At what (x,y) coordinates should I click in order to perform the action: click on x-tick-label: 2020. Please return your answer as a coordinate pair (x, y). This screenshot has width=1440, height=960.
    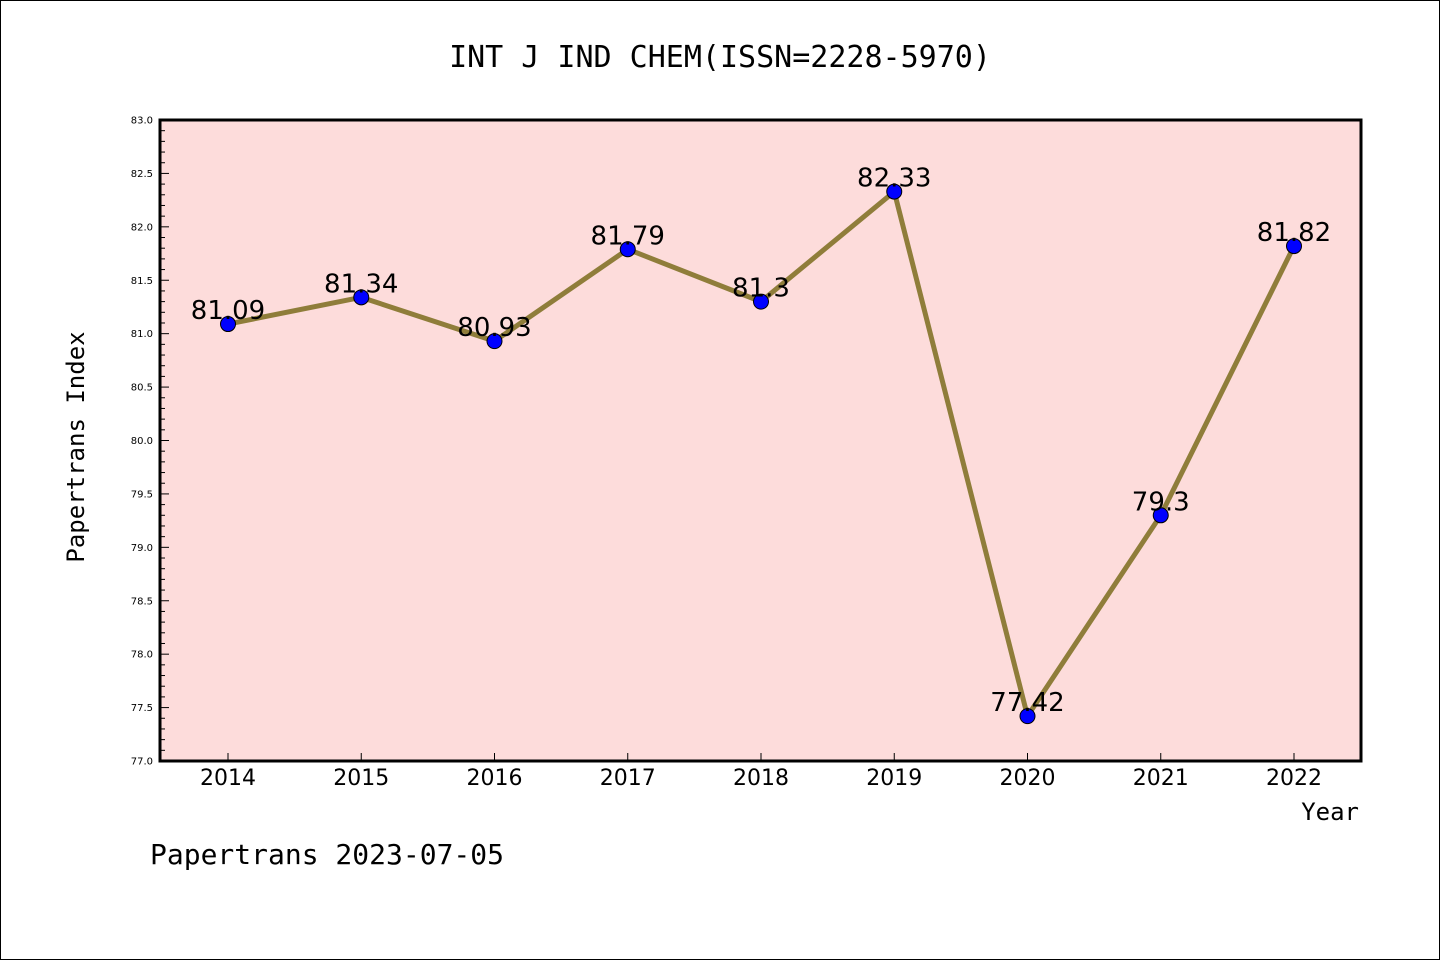
    Looking at the image, I should click on (1028, 778).